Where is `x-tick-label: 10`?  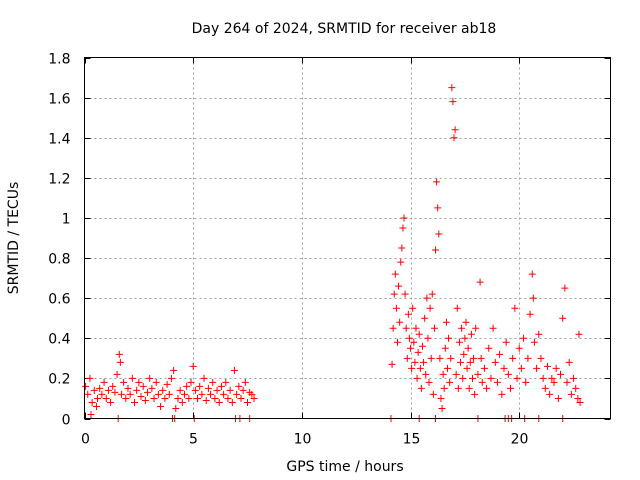 x-tick-label: 10 is located at coordinates (303, 440).